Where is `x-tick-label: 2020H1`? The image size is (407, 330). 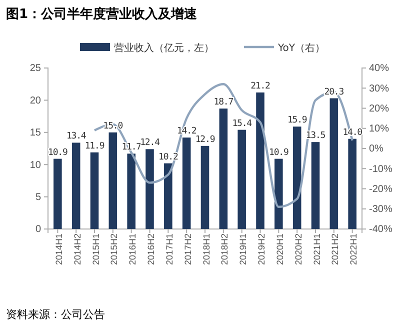 x-tick-label: 2020H1 is located at coordinates (279, 250).